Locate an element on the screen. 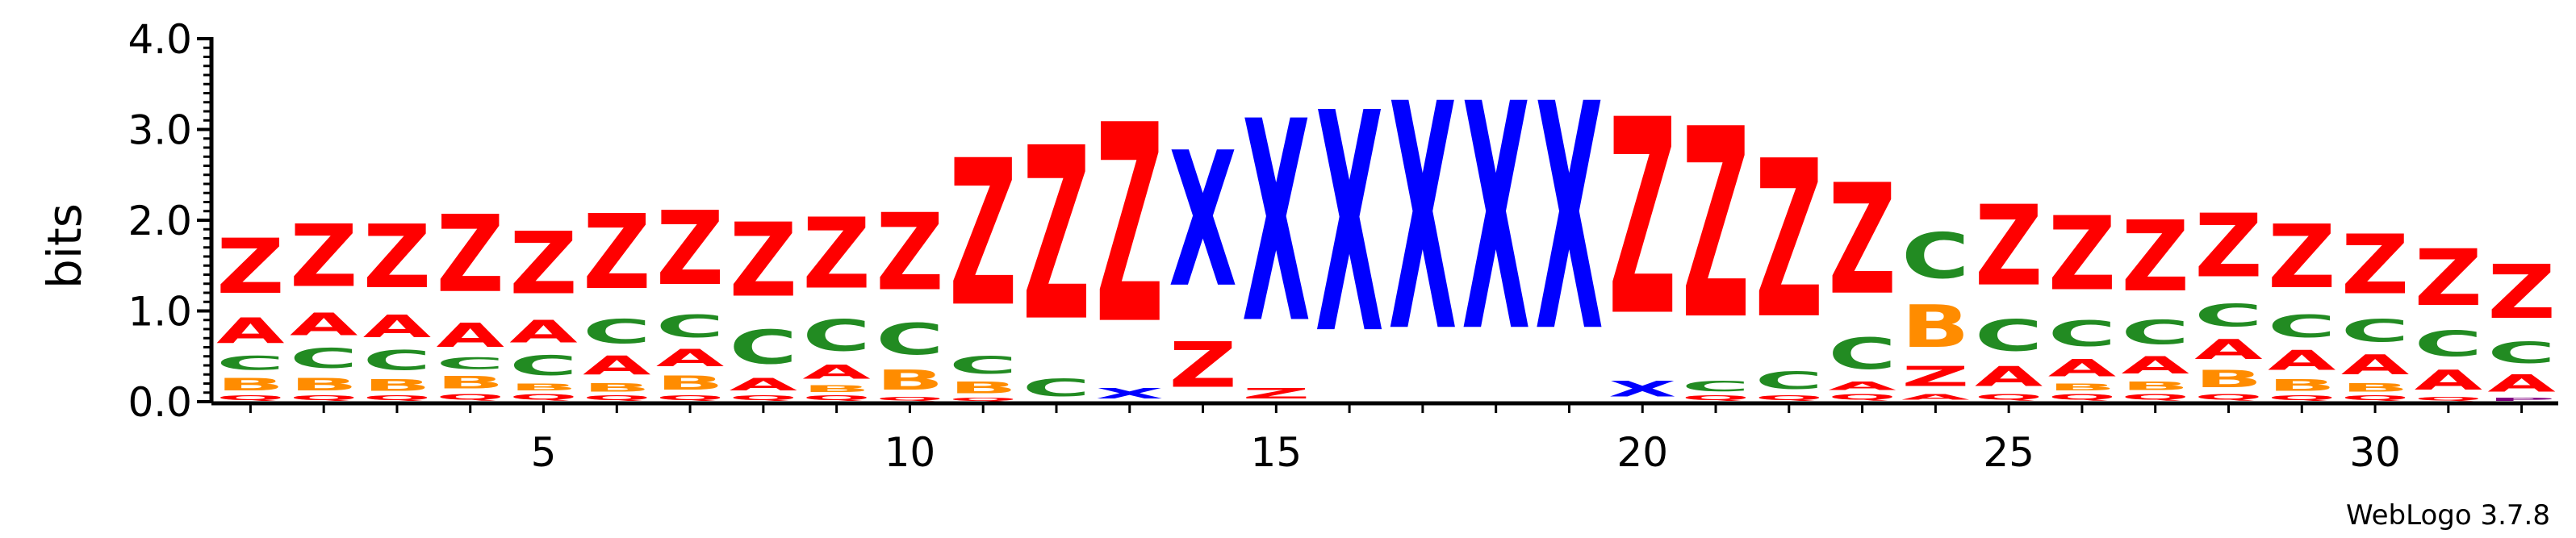  y-tick-label: 4.0 is located at coordinates (160, 39).